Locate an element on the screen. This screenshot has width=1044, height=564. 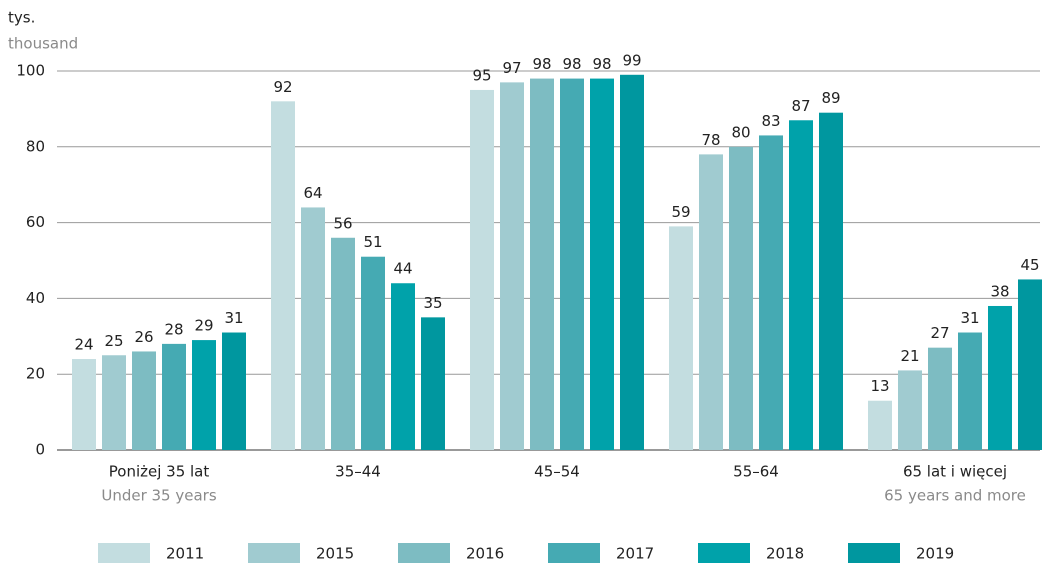
data-label: 97 is located at coordinates (511, 68).